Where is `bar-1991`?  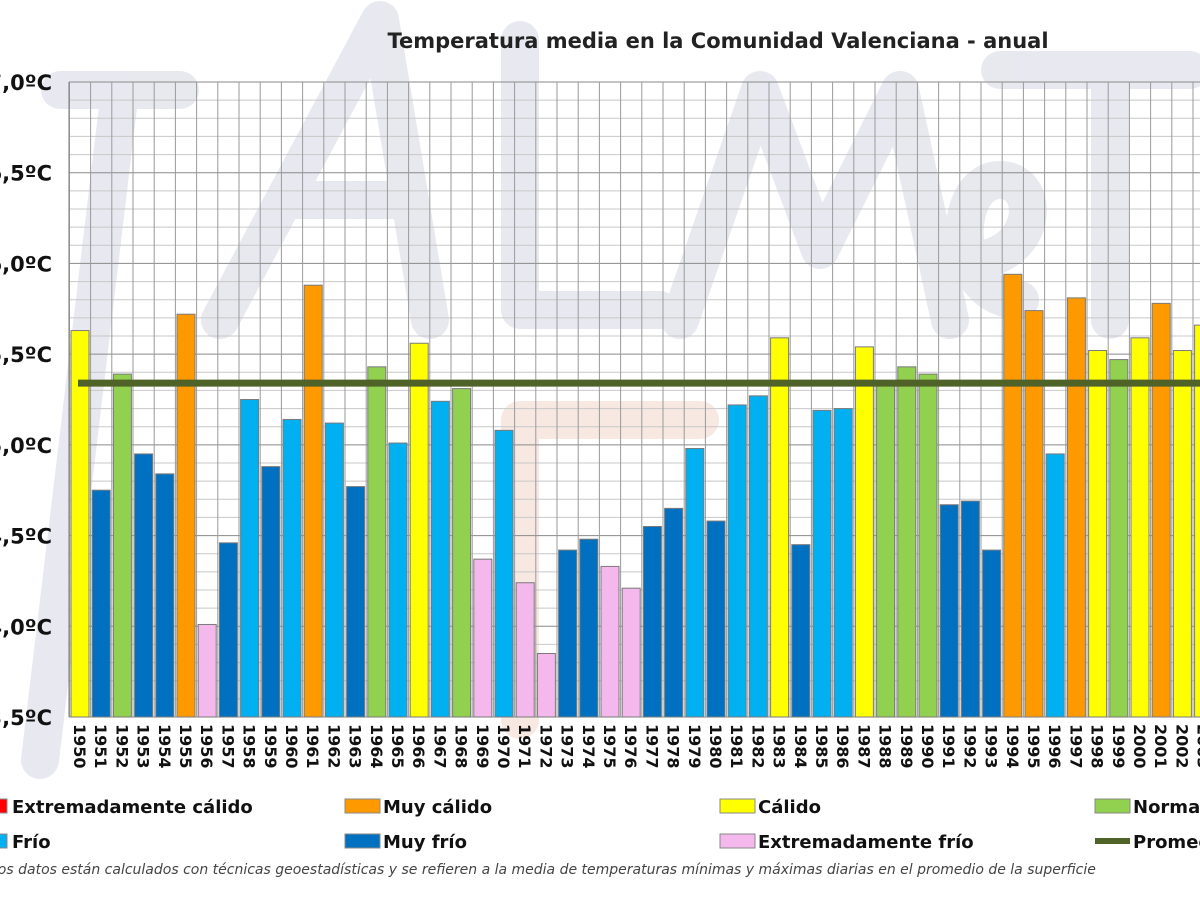
bar-1991 is located at coordinates (949, 611).